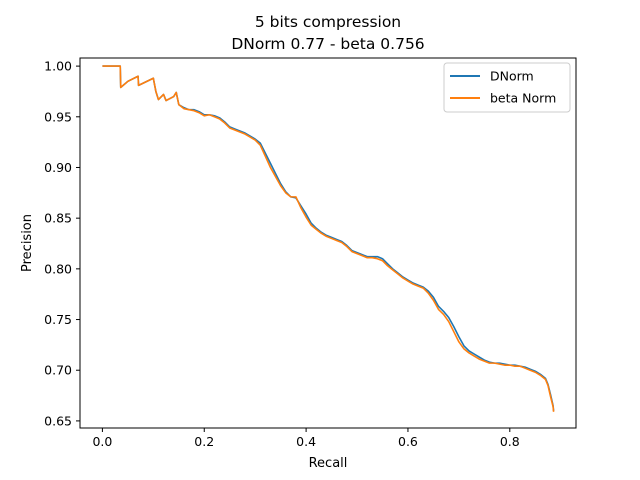 The image size is (640, 480). Describe the element at coordinates (58, 268) in the screenshot. I see `y-tick-label: 0.80` at that location.